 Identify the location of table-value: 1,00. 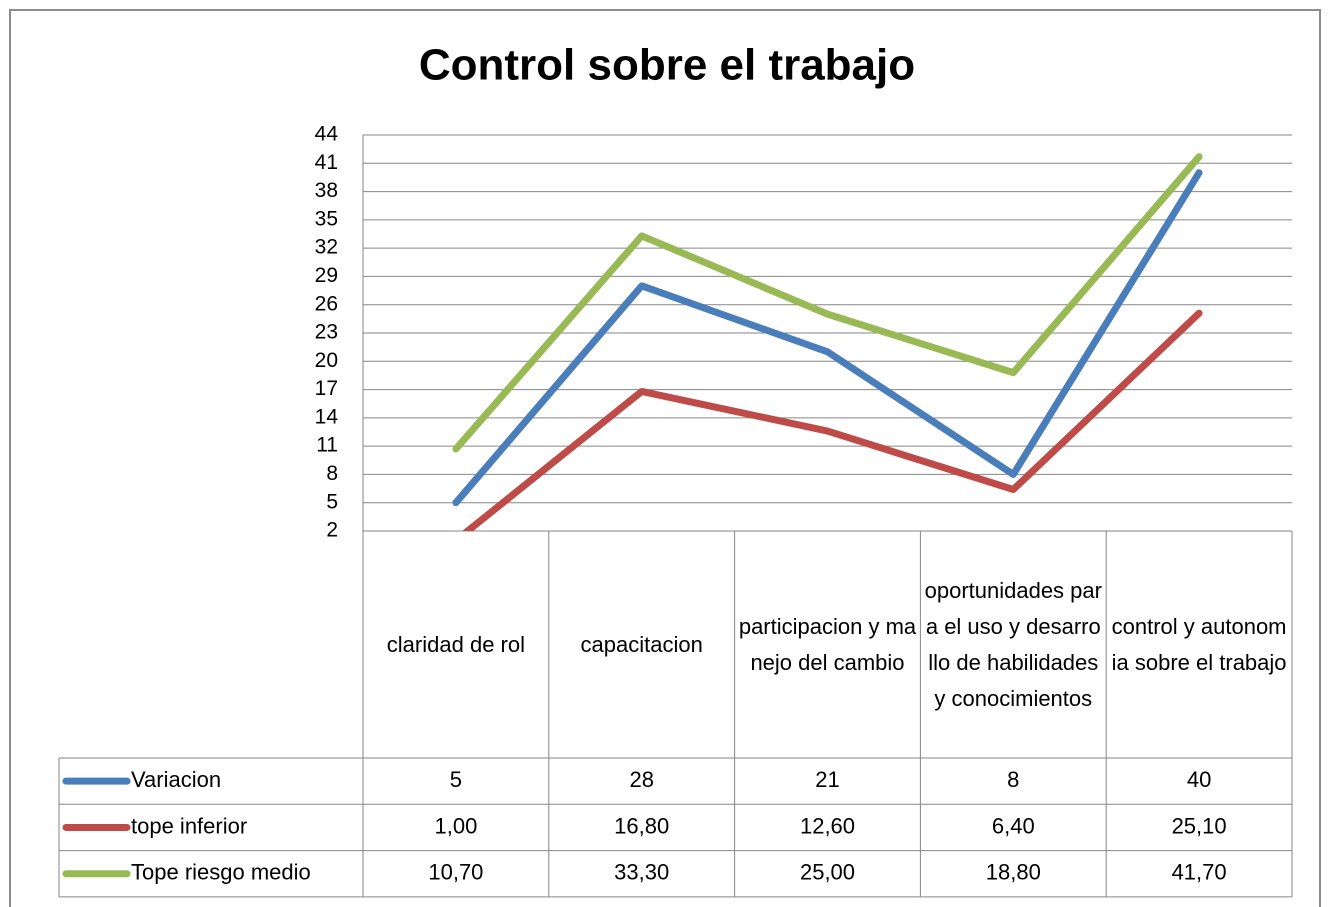
(455, 825).